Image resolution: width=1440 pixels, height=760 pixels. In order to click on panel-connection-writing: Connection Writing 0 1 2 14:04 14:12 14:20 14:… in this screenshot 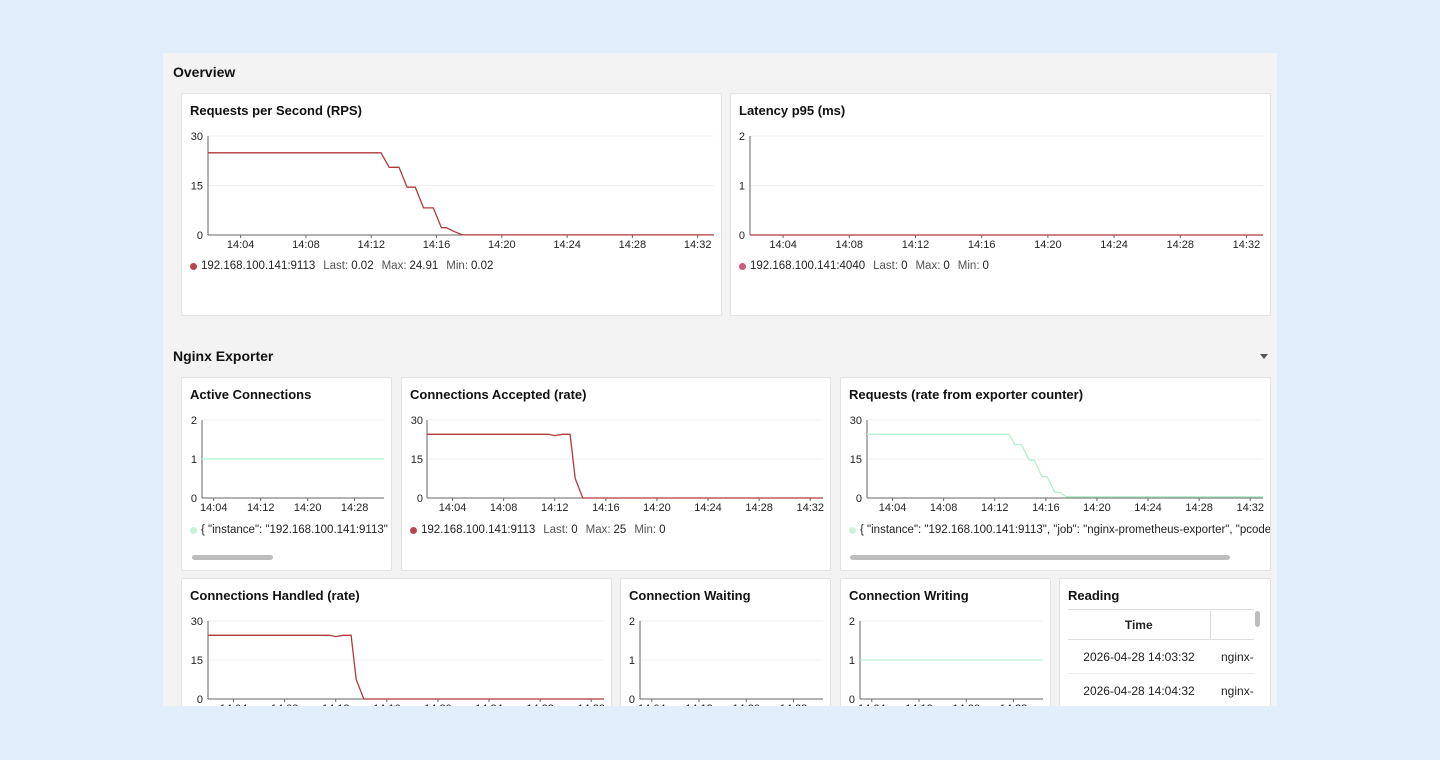, I will do `click(945, 642)`.